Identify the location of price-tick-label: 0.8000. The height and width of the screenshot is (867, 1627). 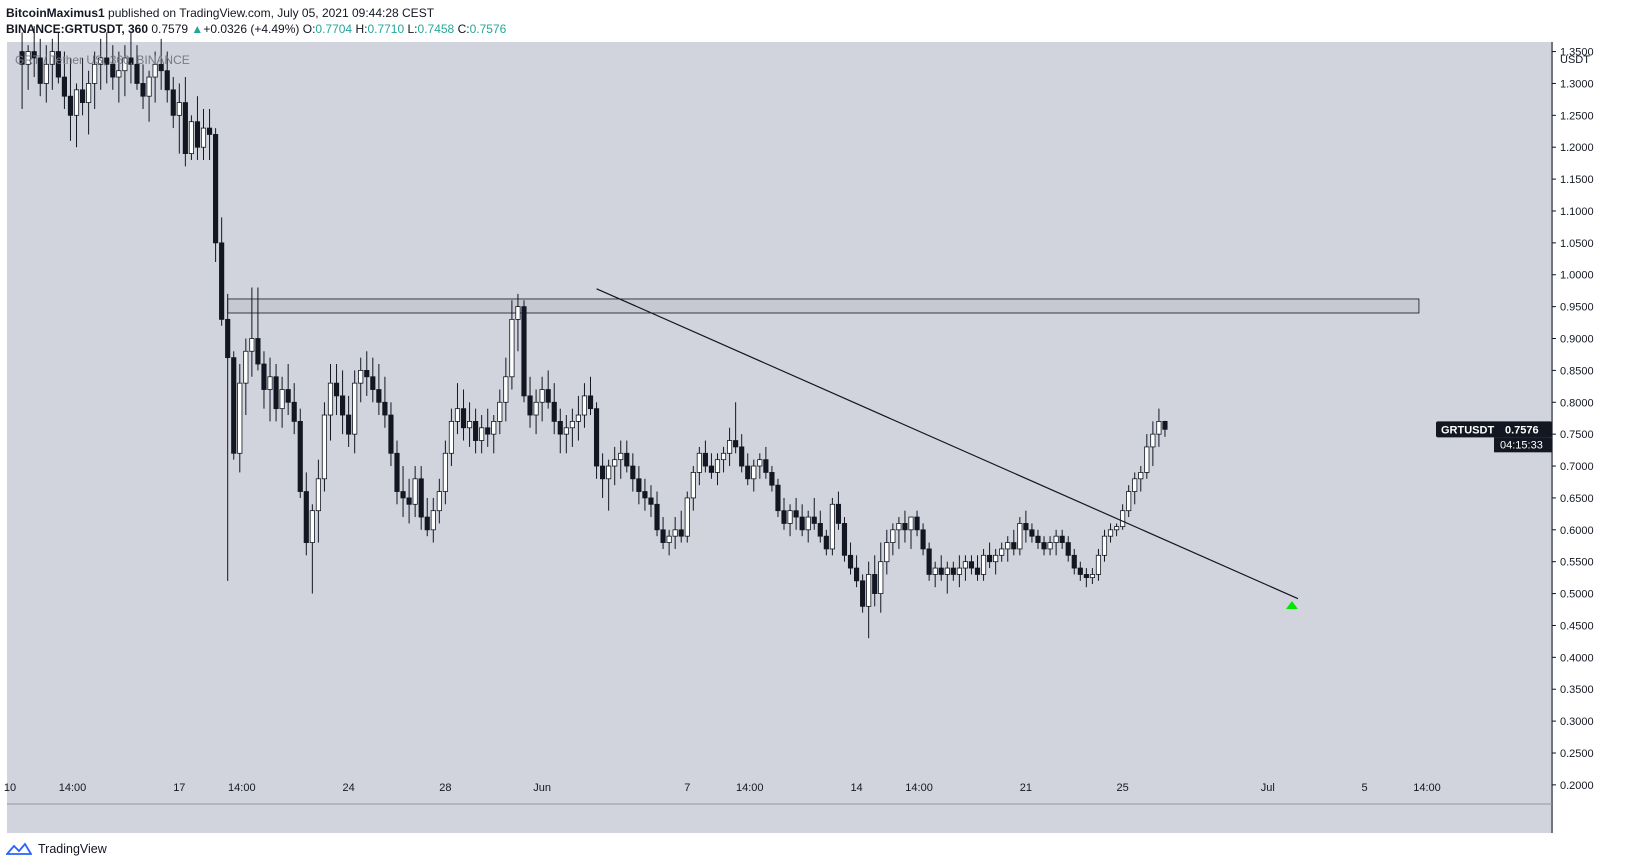
(1577, 403).